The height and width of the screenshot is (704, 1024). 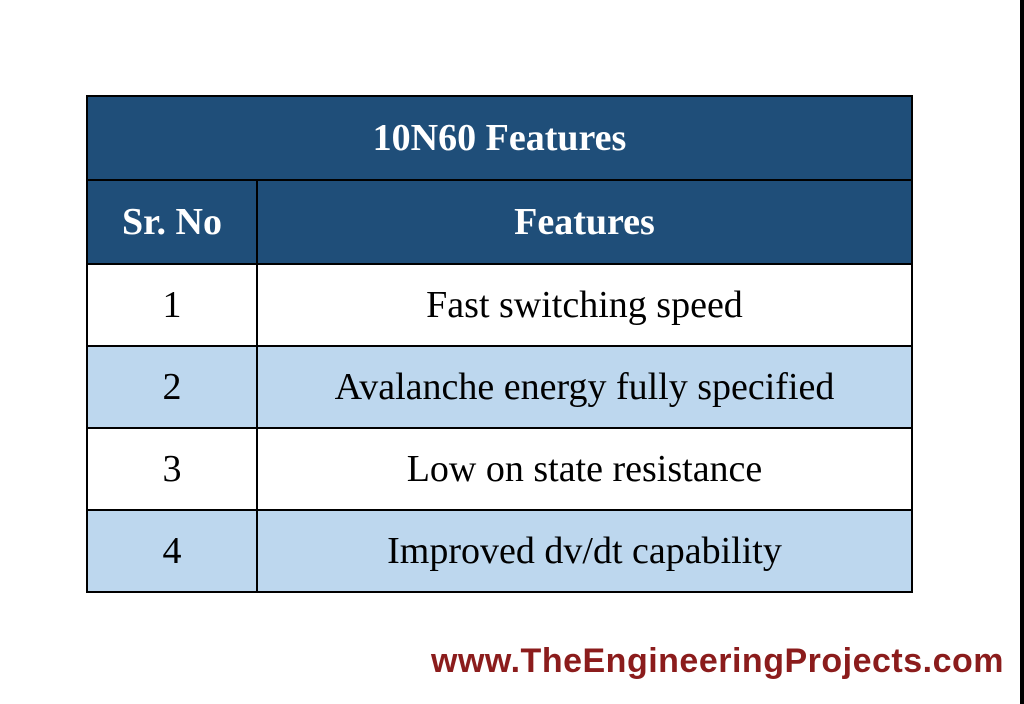 I want to click on feature-cell: Fast switching speed, so click(x=584, y=305).